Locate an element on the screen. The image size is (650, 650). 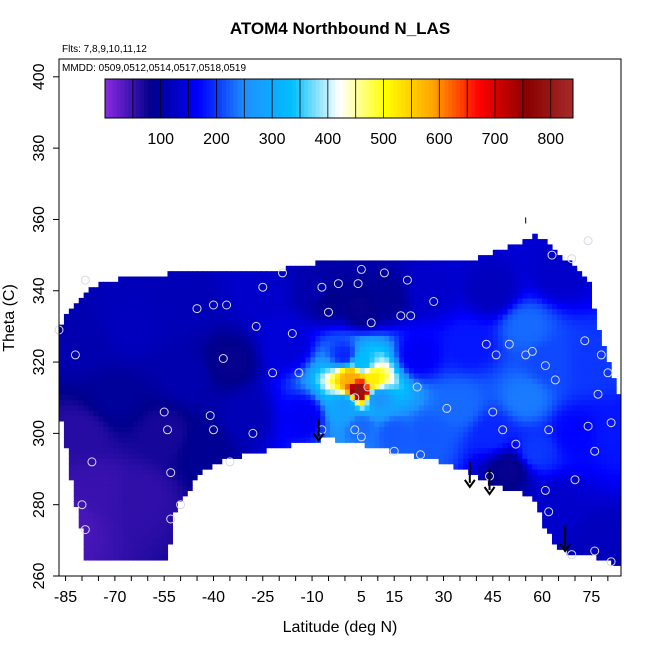
observation-point is located at coordinates (572, 555).